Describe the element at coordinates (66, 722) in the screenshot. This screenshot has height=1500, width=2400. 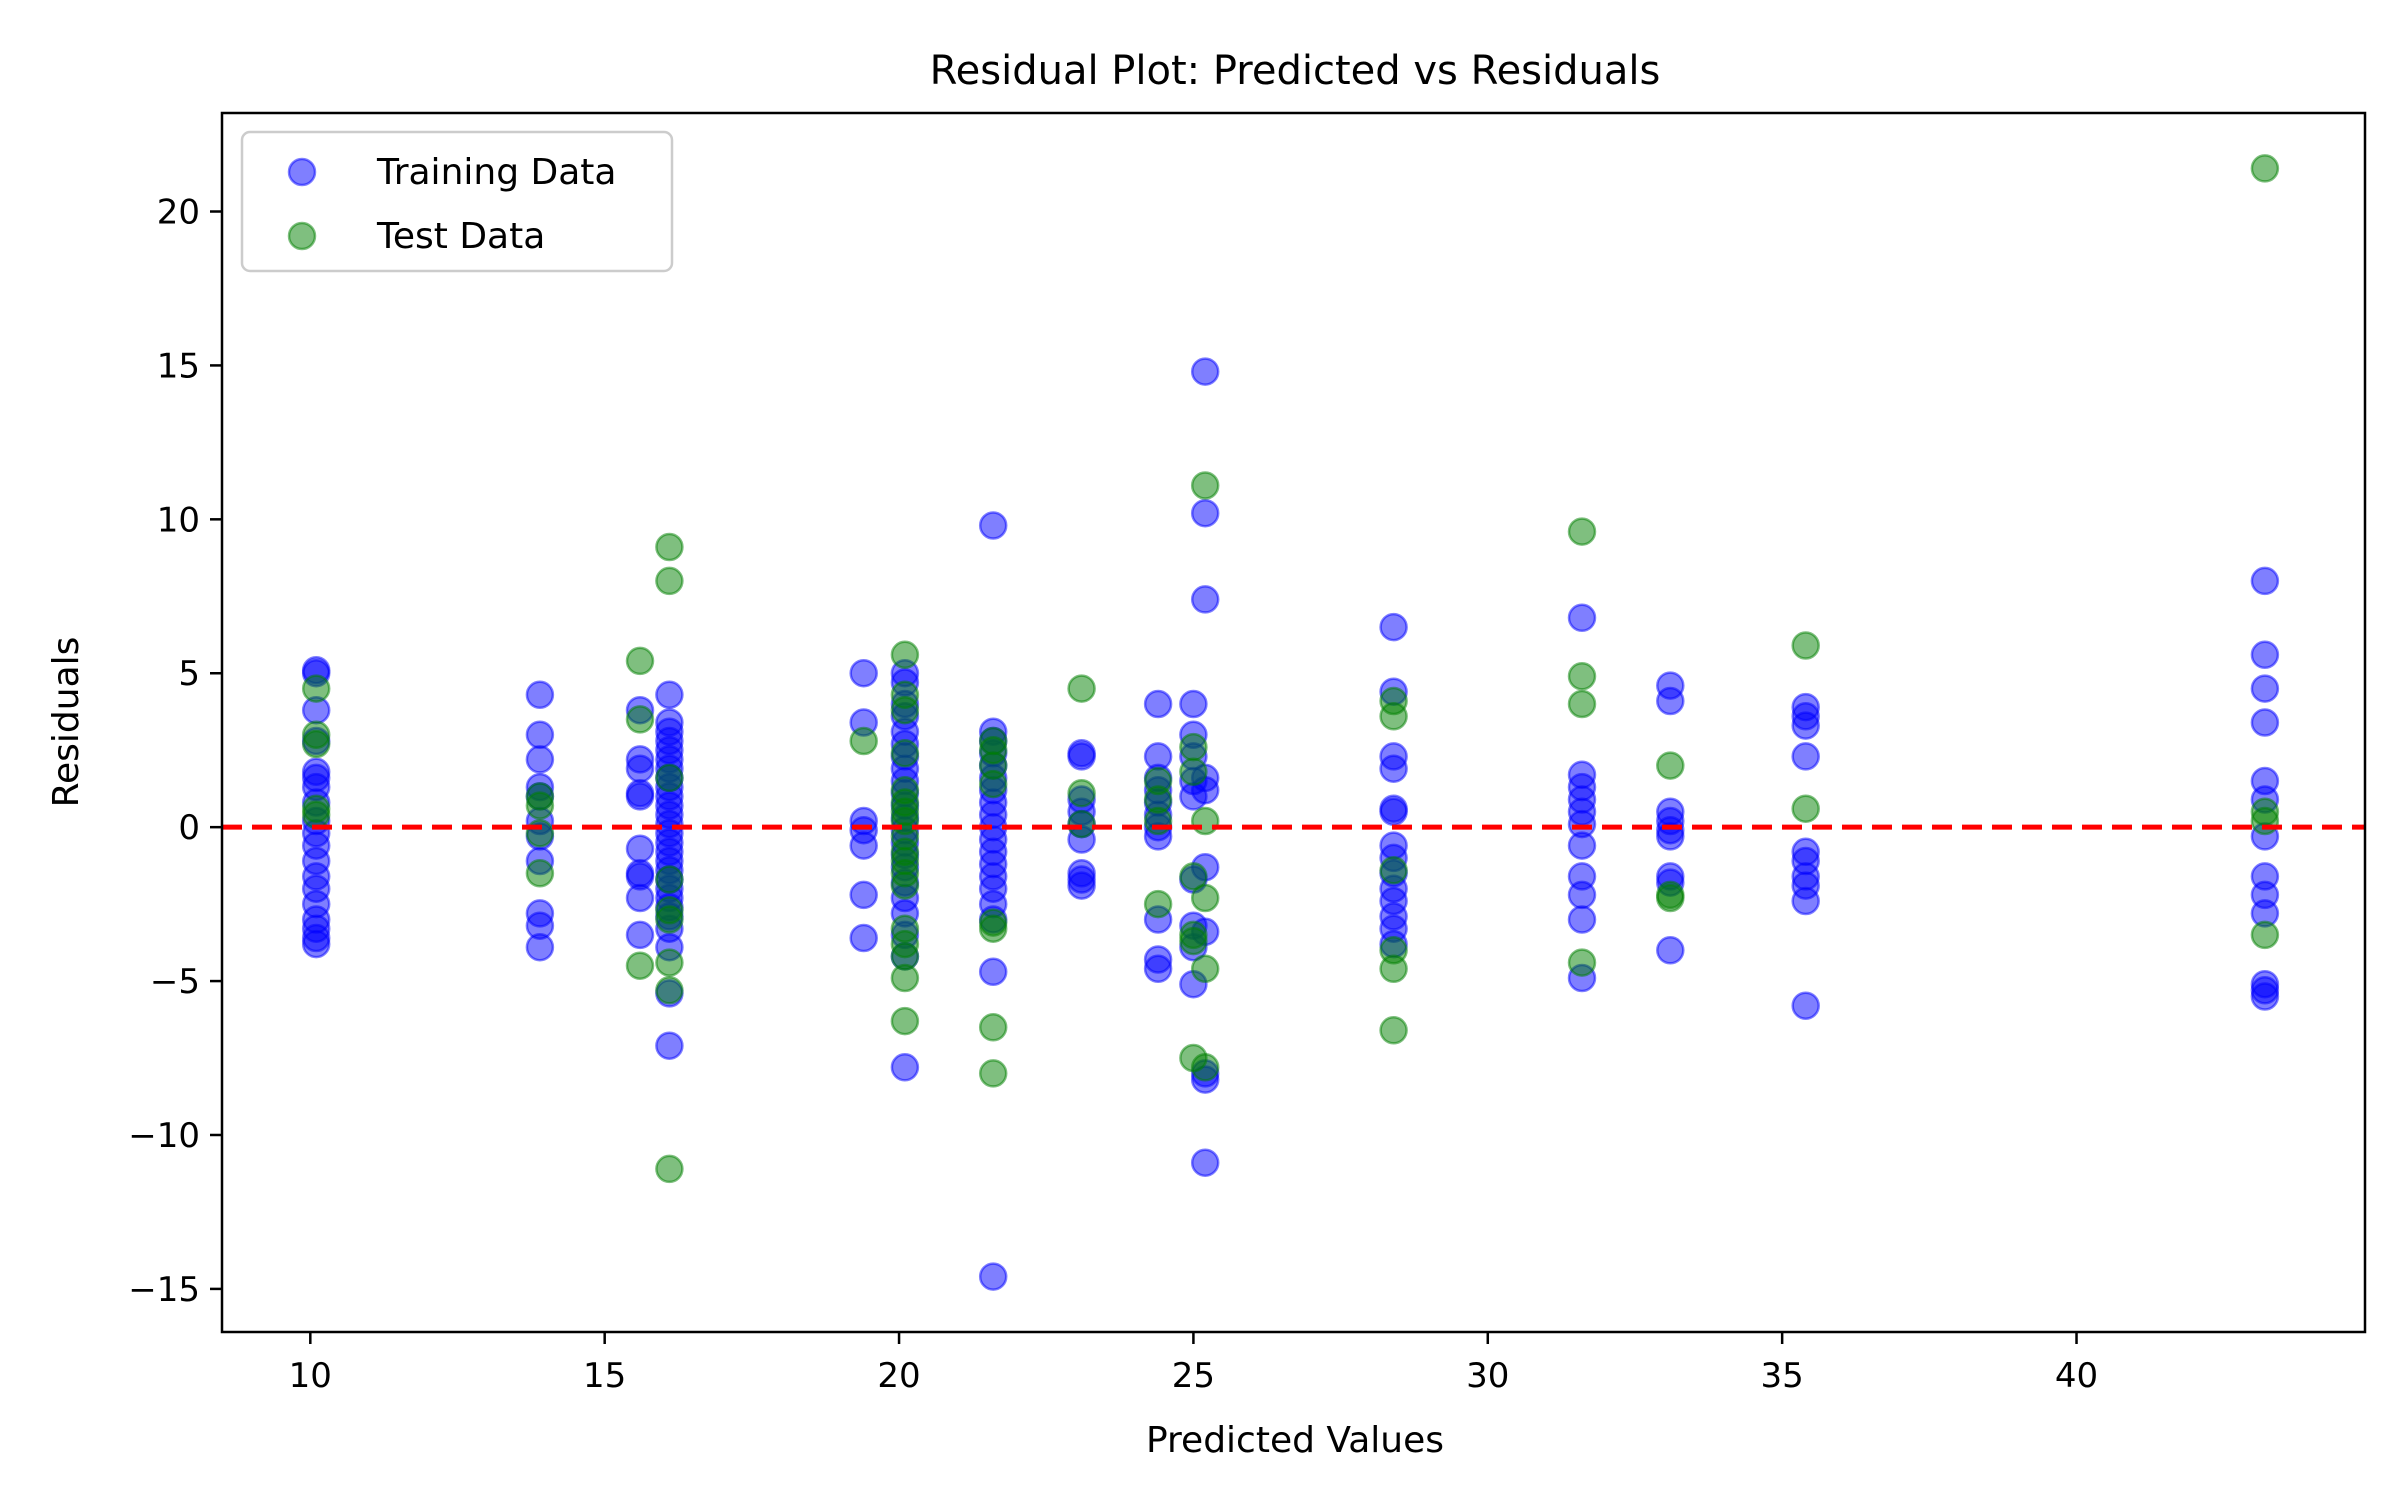
I see `y-axis-label: Residuals` at that location.